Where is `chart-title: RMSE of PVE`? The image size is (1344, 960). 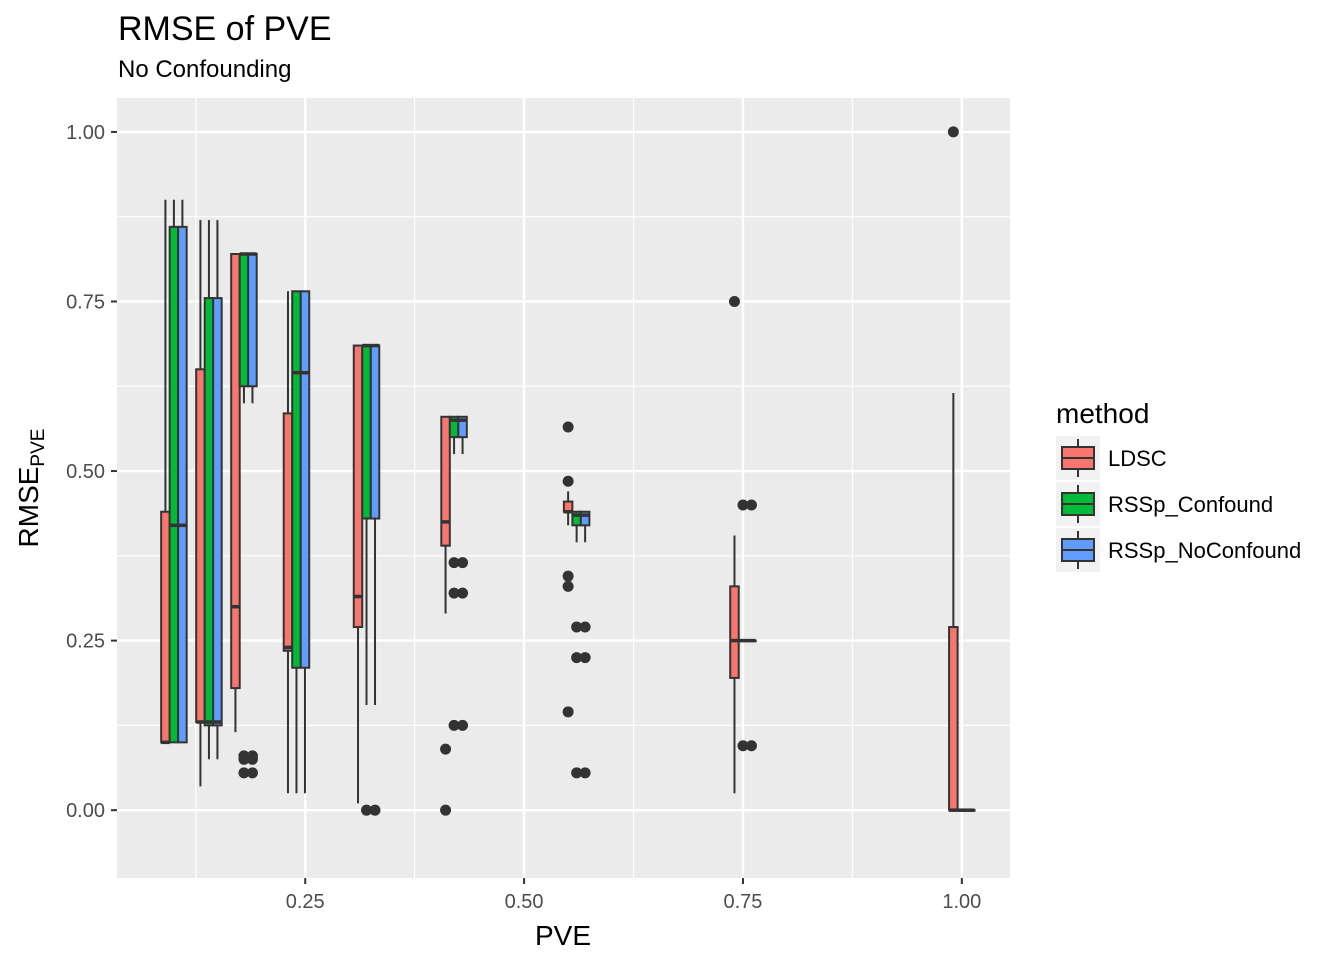
chart-title: RMSE of PVE is located at coordinates (225, 29).